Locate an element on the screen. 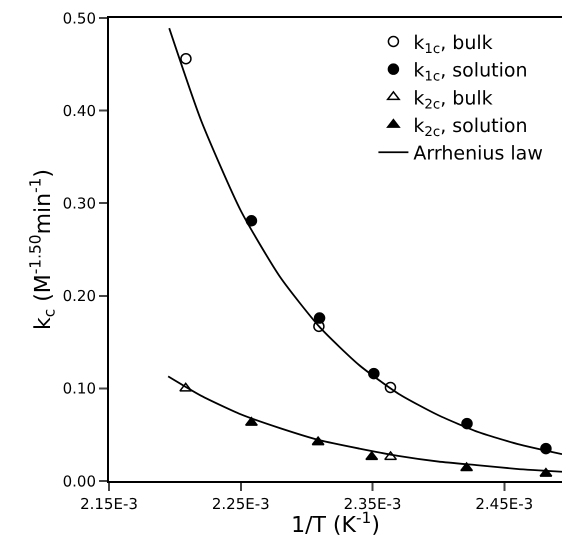 The image size is (568, 538). y-tick-label: 0.20 is located at coordinates (79, 296).